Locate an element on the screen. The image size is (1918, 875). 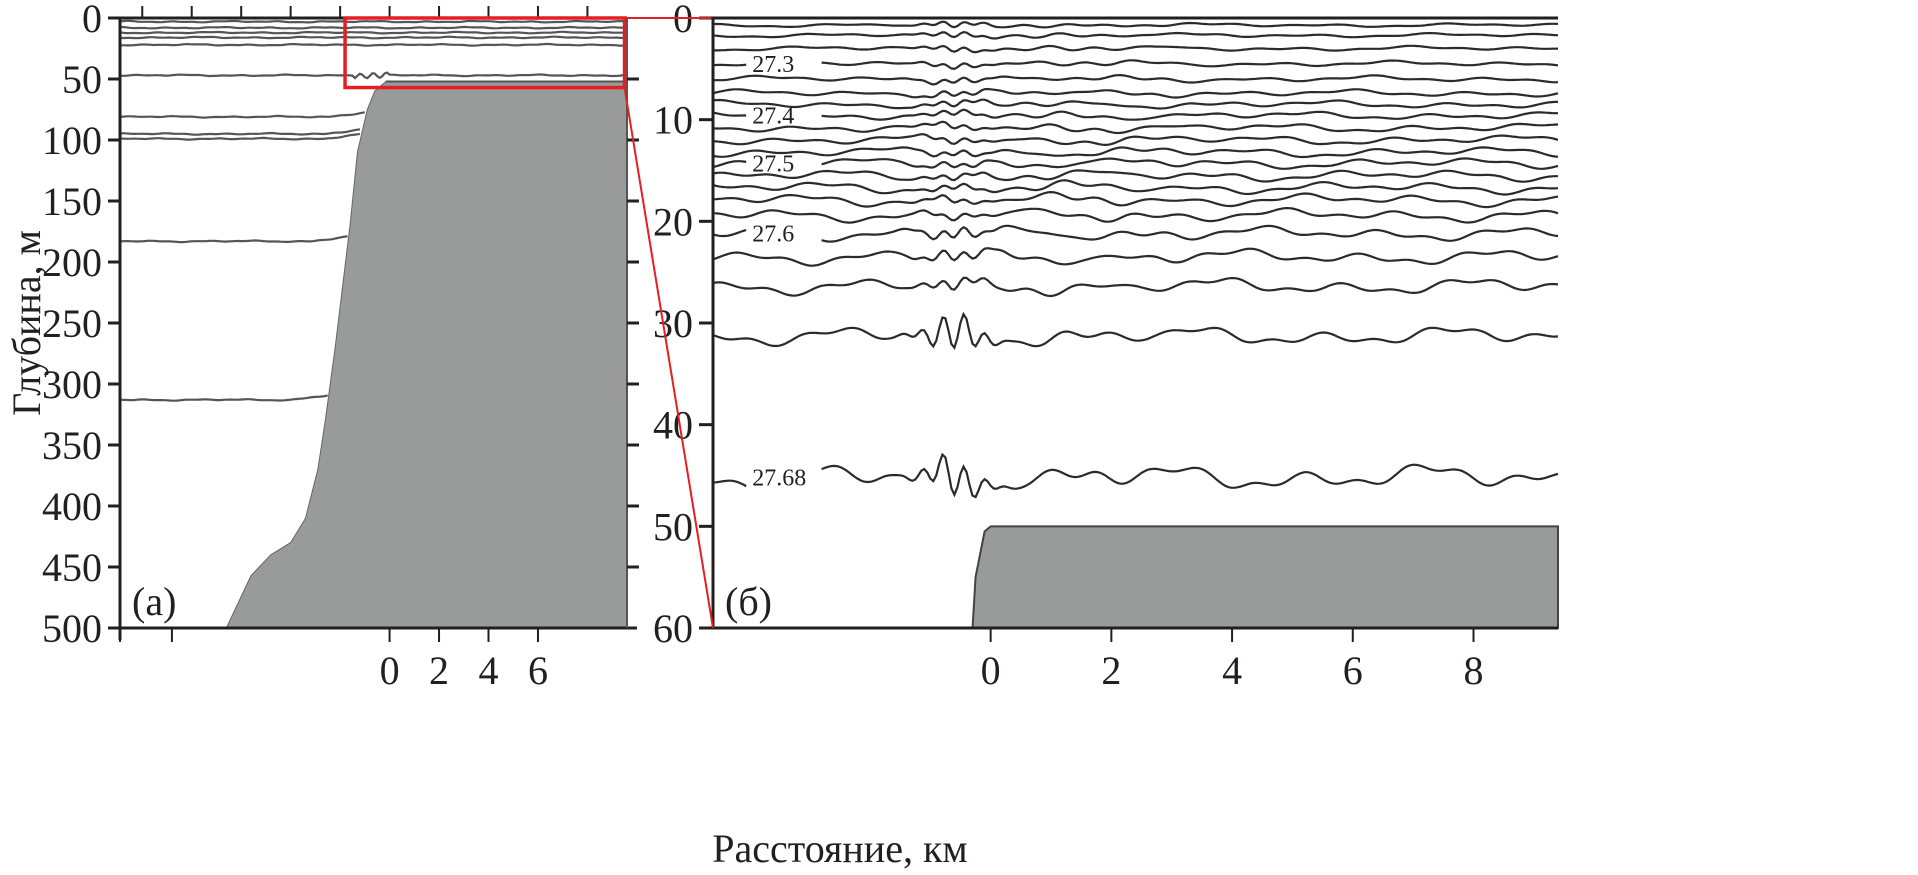
zoom-connector is located at coordinates (668, 323).